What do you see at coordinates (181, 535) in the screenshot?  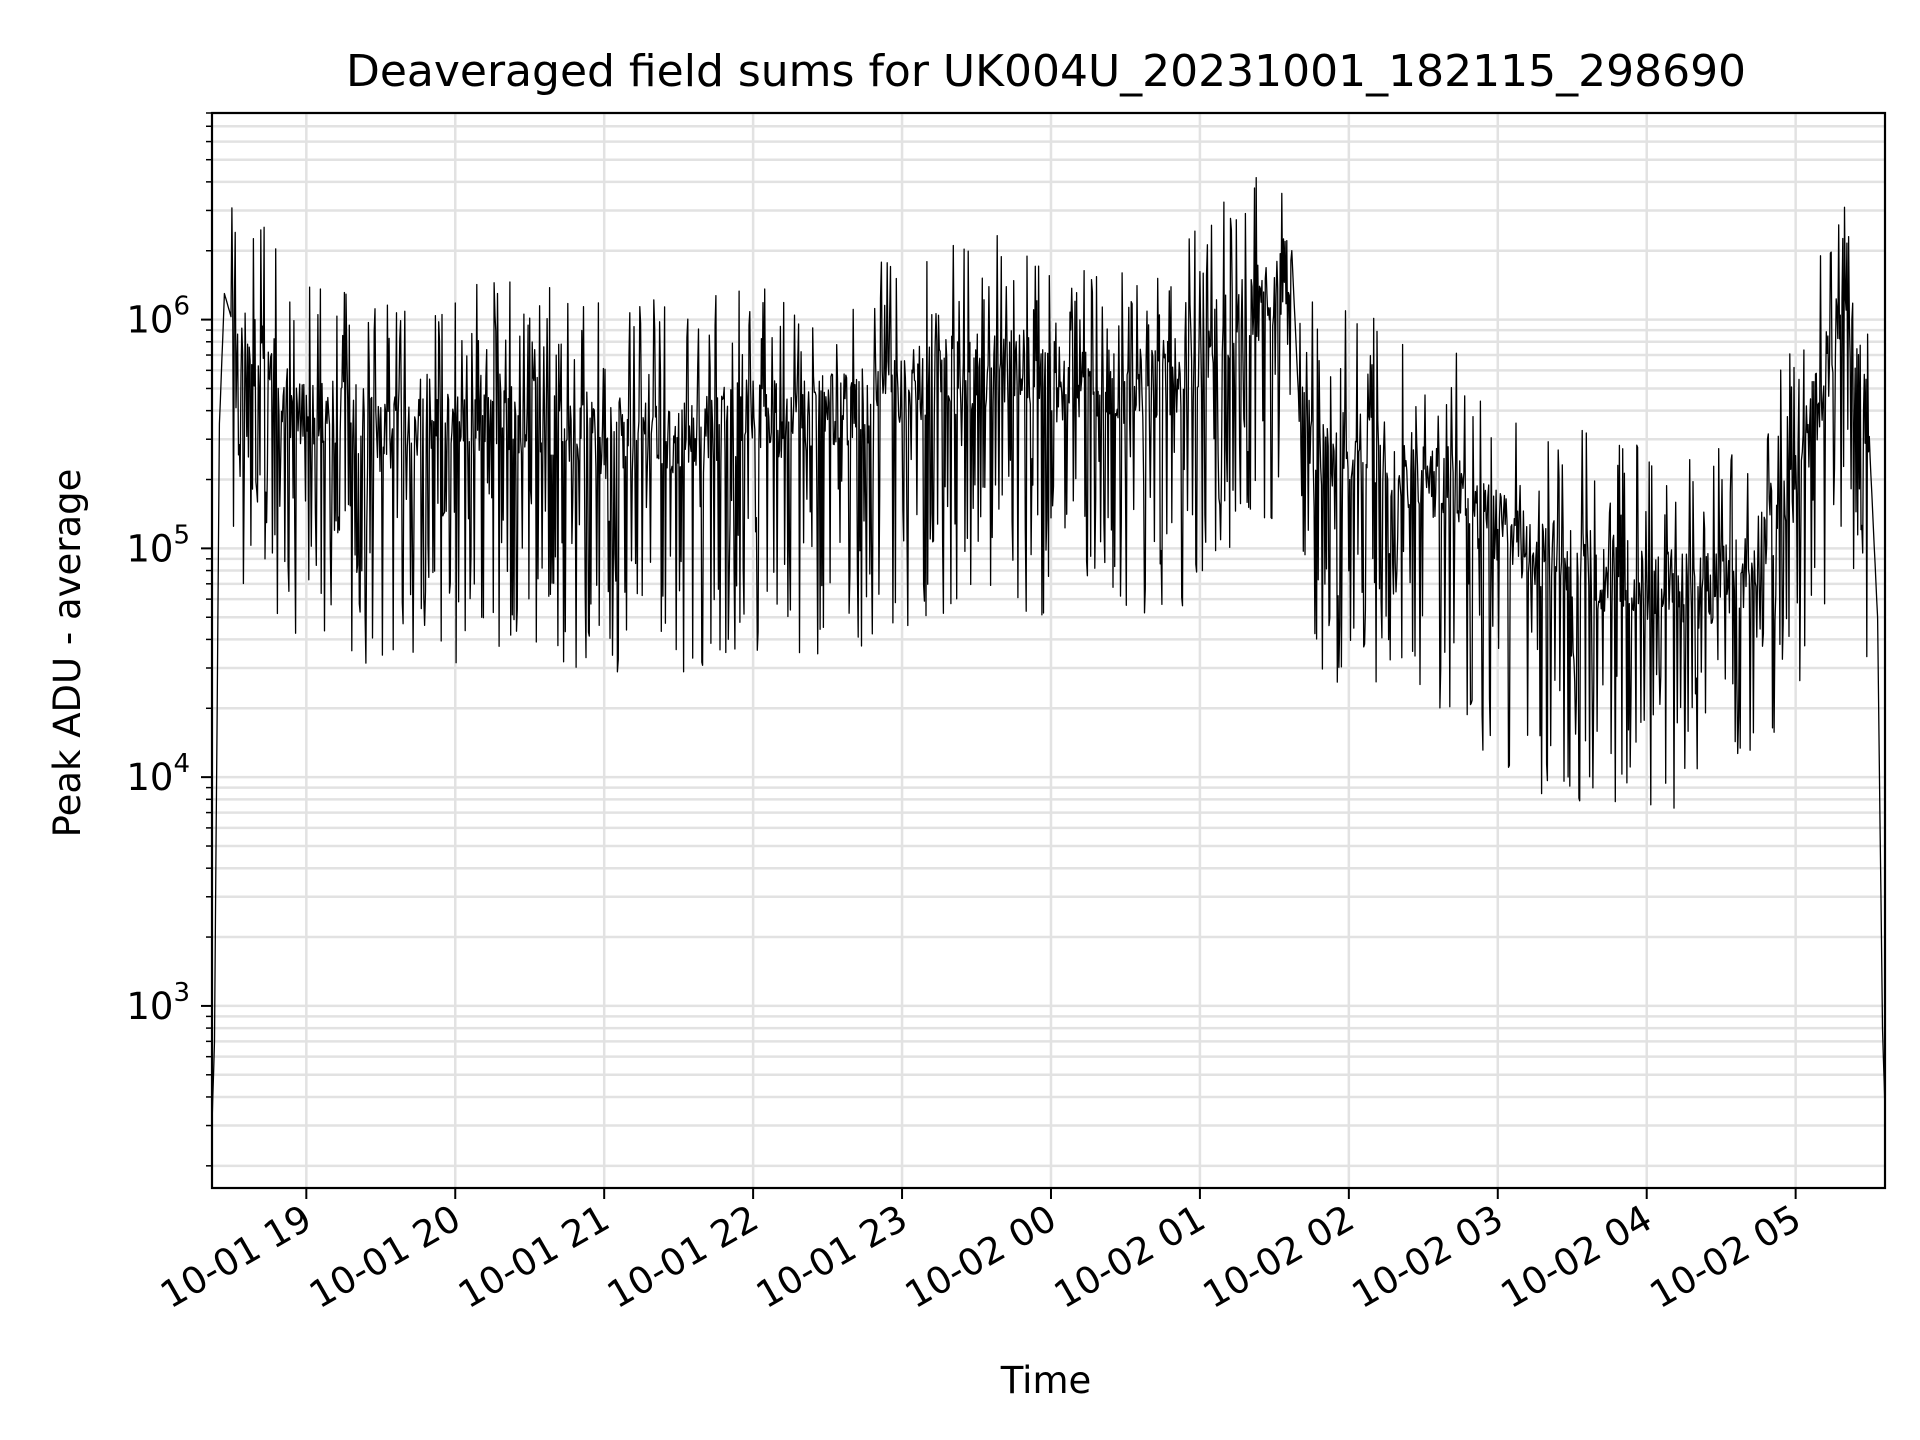 I see `y-tick-label-exponent: 5` at bounding box center [181, 535].